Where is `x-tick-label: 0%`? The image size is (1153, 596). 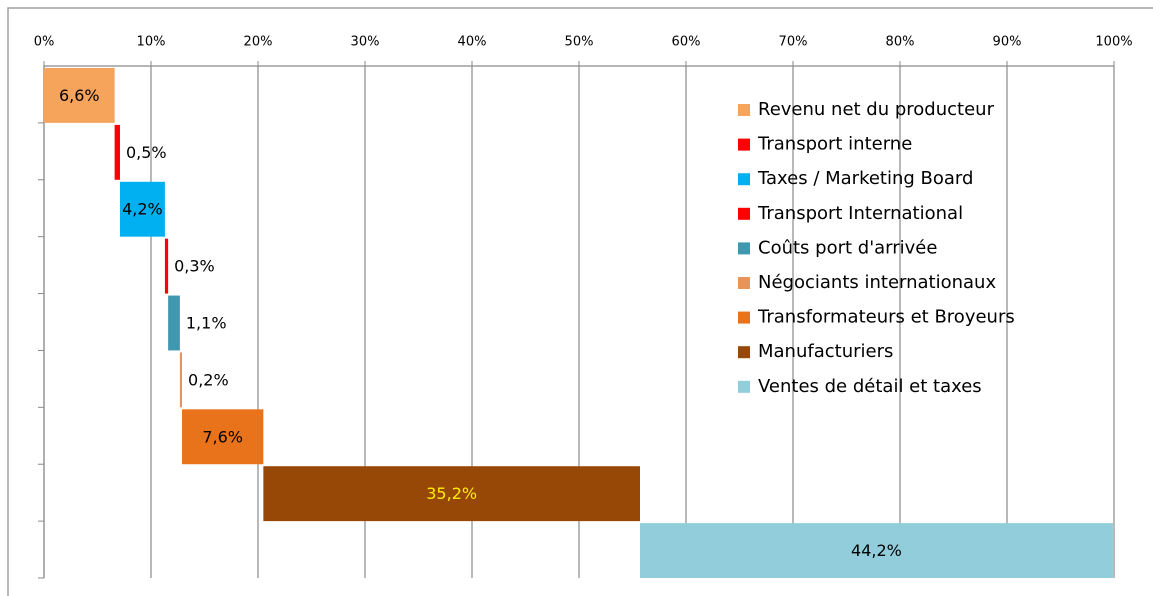
x-tick-label: 0% is located at coordinates (44, 42).